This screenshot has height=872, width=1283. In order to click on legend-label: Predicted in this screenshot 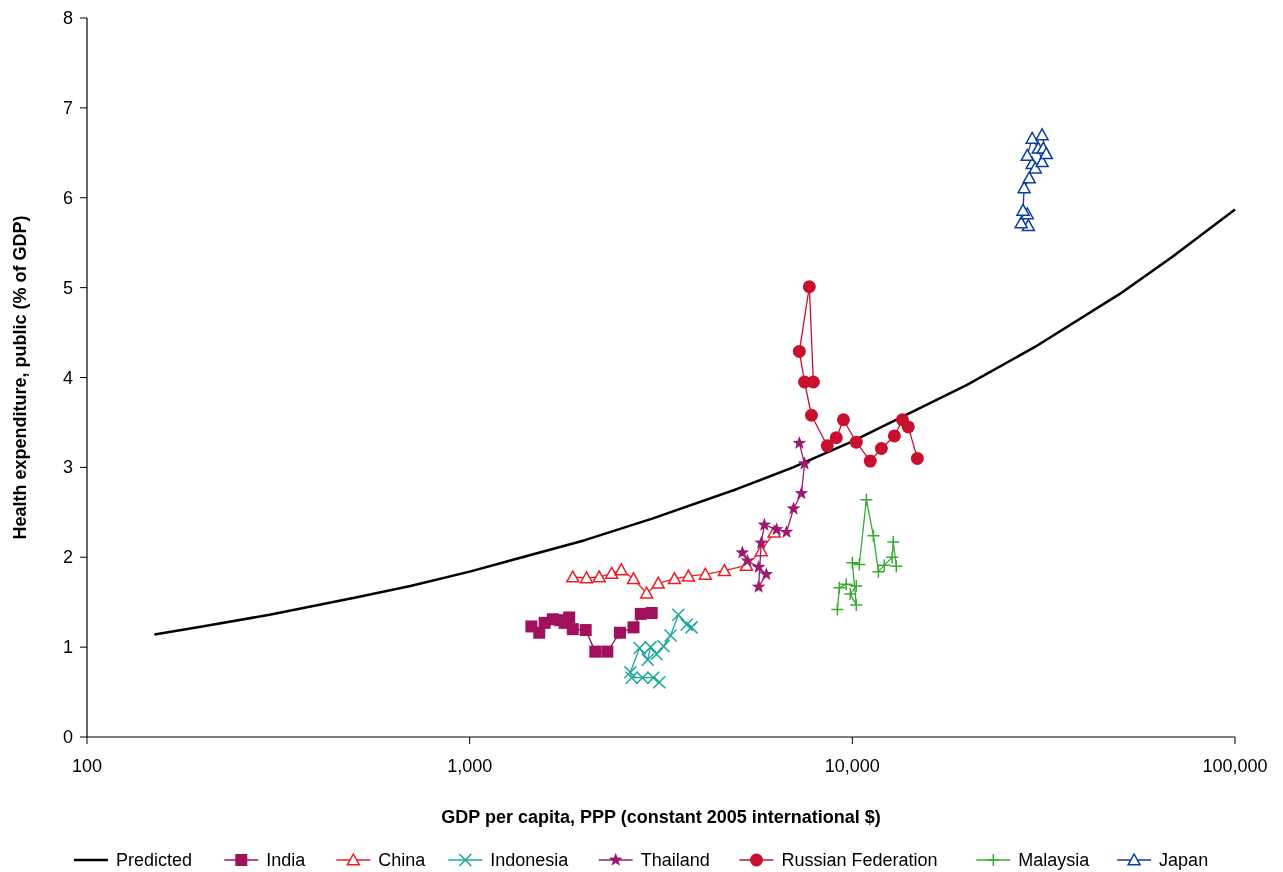, I will do `click(153, 860)`.